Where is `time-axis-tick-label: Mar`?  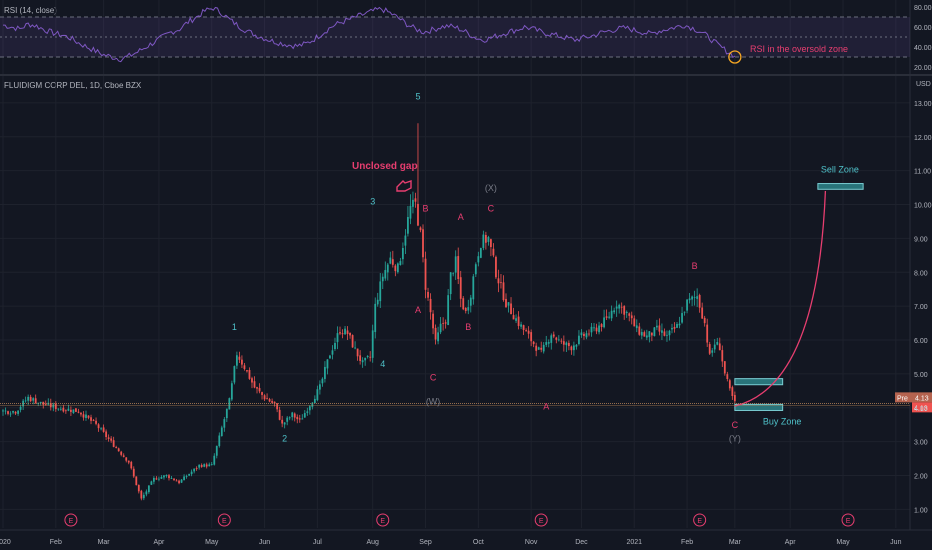 time-axis-tick-label: Mar is located at coordinates (735, 542).